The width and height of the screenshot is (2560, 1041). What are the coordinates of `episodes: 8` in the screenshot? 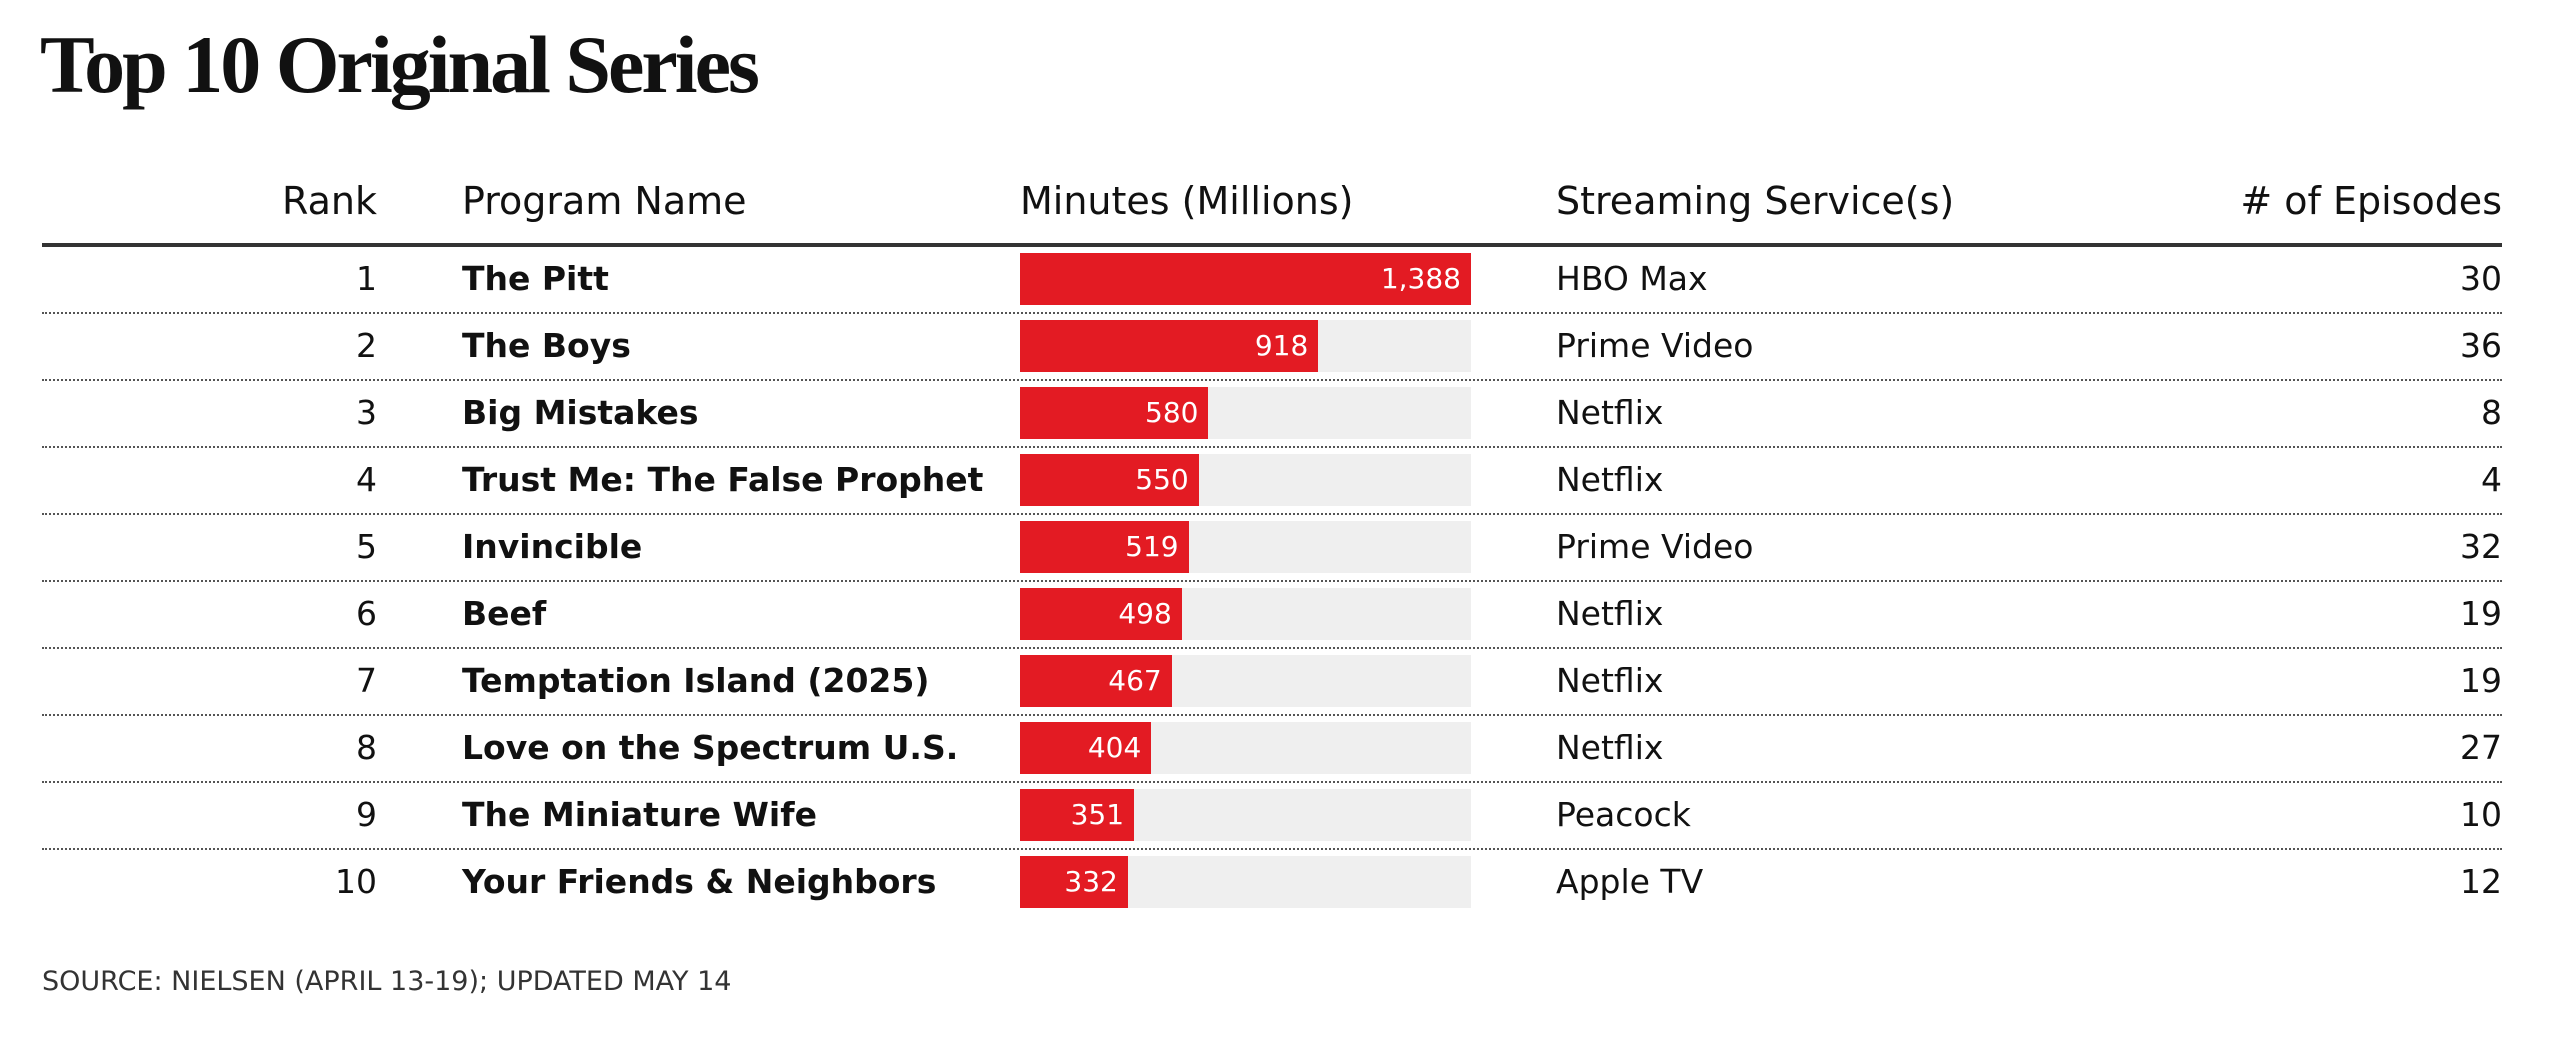 It's located at (2491, 412).